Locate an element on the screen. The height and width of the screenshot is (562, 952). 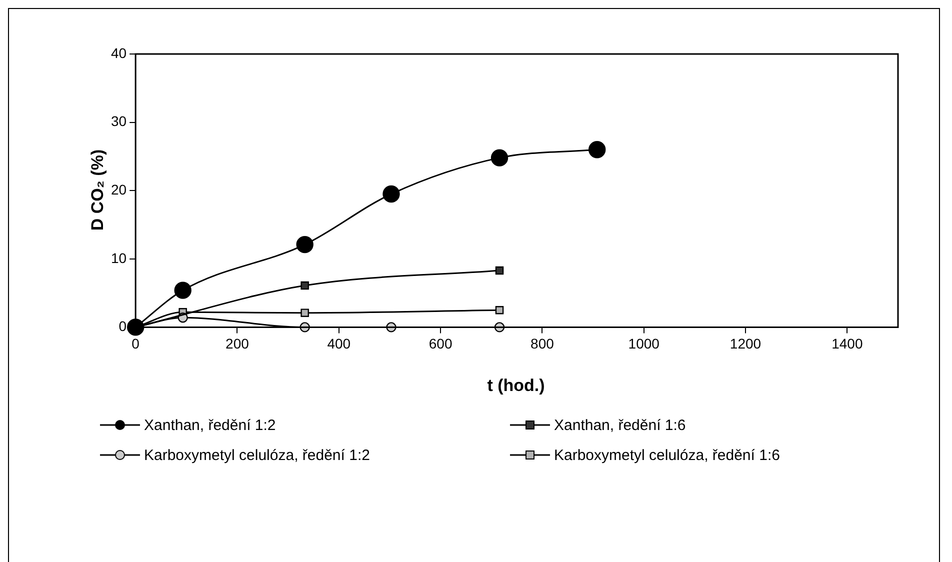
y-tick-label: 0 is located at coordinates (122, 326).